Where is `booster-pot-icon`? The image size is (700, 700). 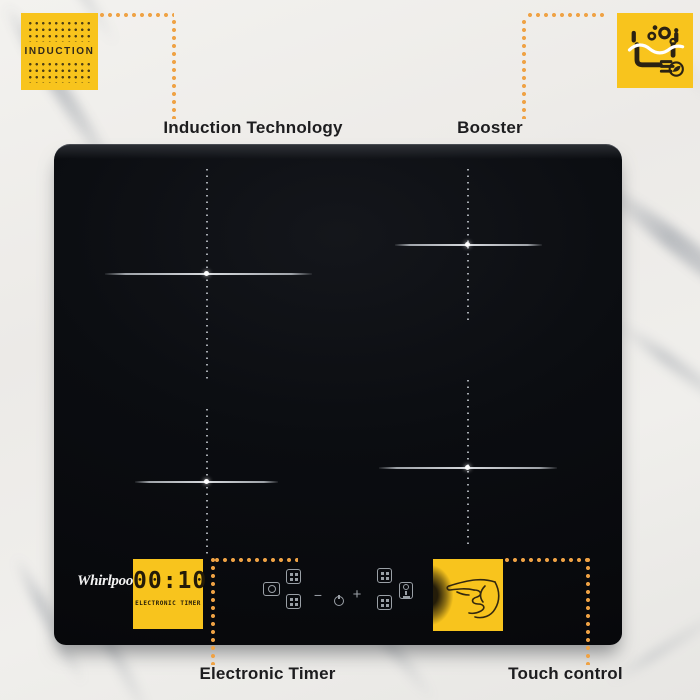 booster-pot-icon is located at coordinates (656, 51).